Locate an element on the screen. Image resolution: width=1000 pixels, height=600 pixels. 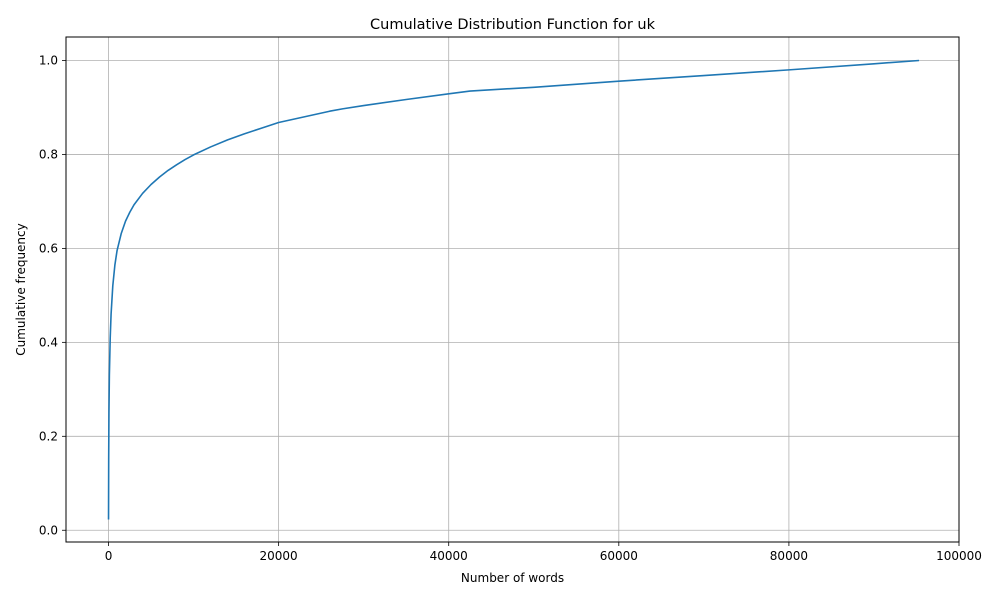
x-axis-label: Number of words is located at coordinates (512, 578).